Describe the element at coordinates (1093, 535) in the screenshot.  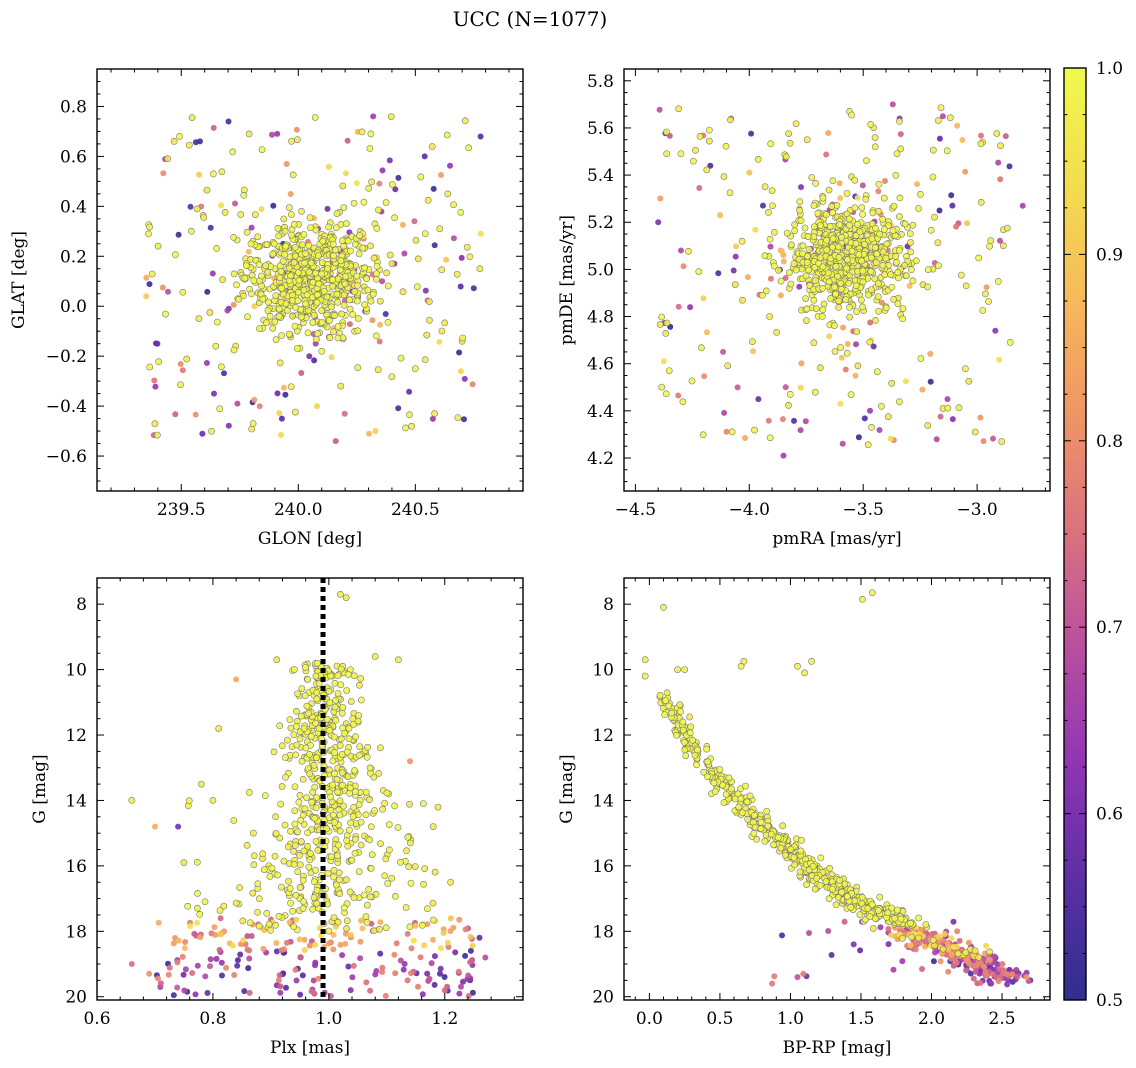
I see `colorbar: 0.5 0.6 0.7 0.8 0.9 1.0` at that location.